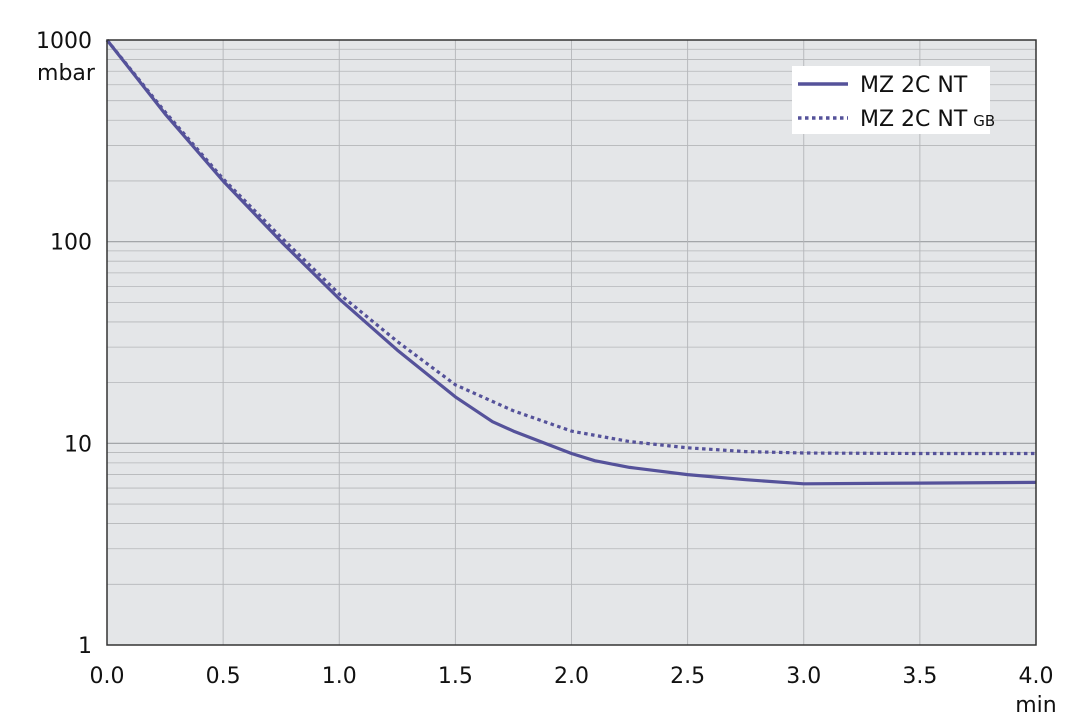  I want to click on x-tick-label: 2.5, so click(687, 676).